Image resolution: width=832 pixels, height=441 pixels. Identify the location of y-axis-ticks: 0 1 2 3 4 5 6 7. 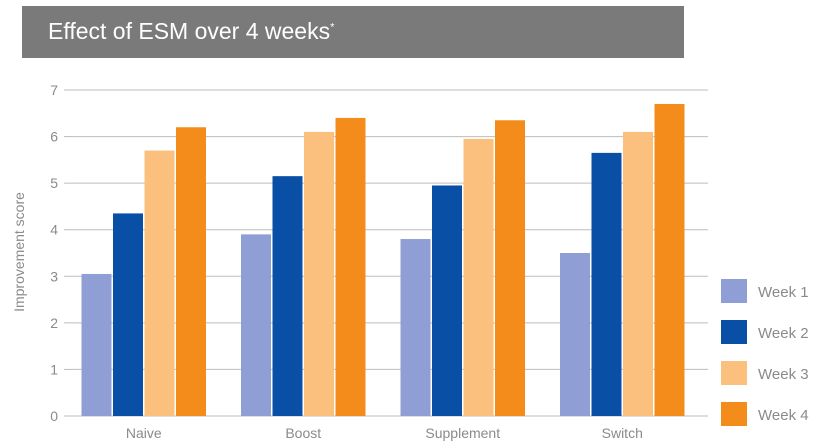
(54, 253).